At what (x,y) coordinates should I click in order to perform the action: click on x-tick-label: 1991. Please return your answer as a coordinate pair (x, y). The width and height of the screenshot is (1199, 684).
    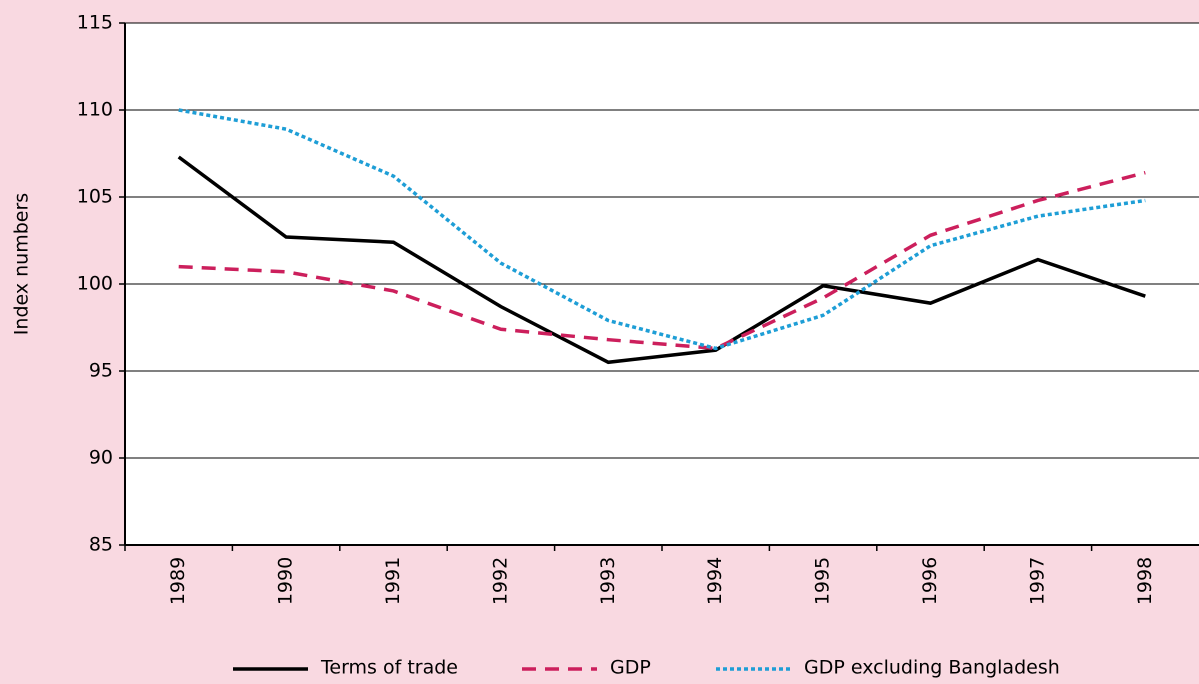
    Looking at the image, I should click on (393, 581).